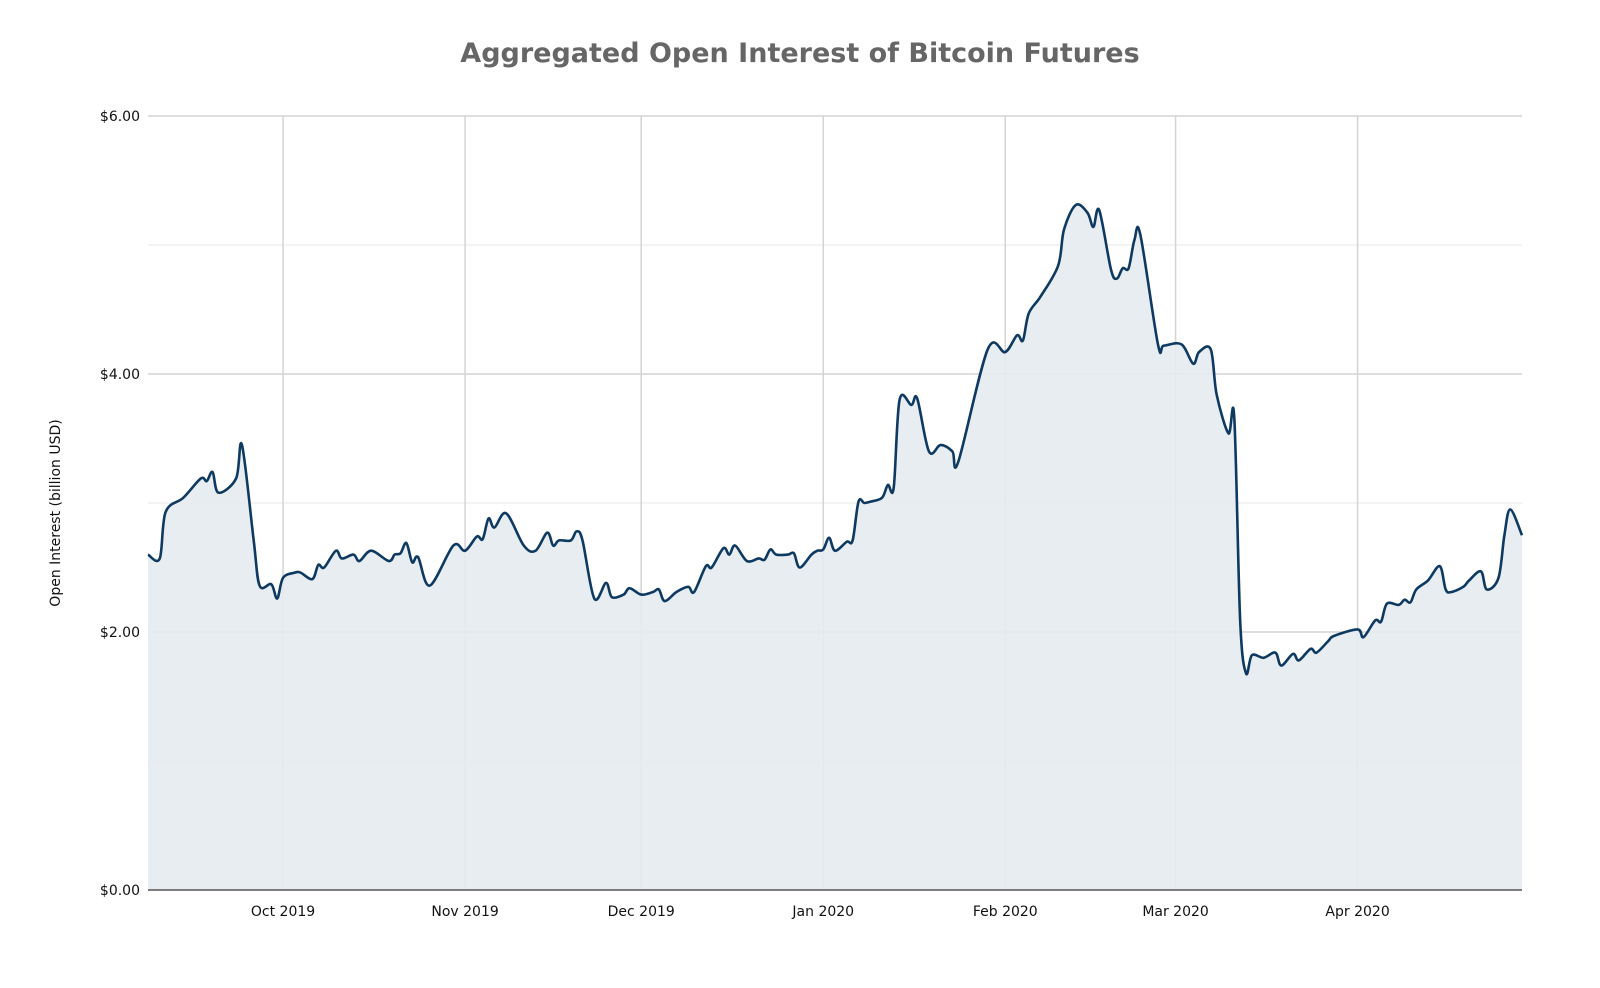 The image size is (1600, 988). Describe the element at coordinates (283, 912) in the screenshot. I see `x-tick-label: Oct 2019` at that location.